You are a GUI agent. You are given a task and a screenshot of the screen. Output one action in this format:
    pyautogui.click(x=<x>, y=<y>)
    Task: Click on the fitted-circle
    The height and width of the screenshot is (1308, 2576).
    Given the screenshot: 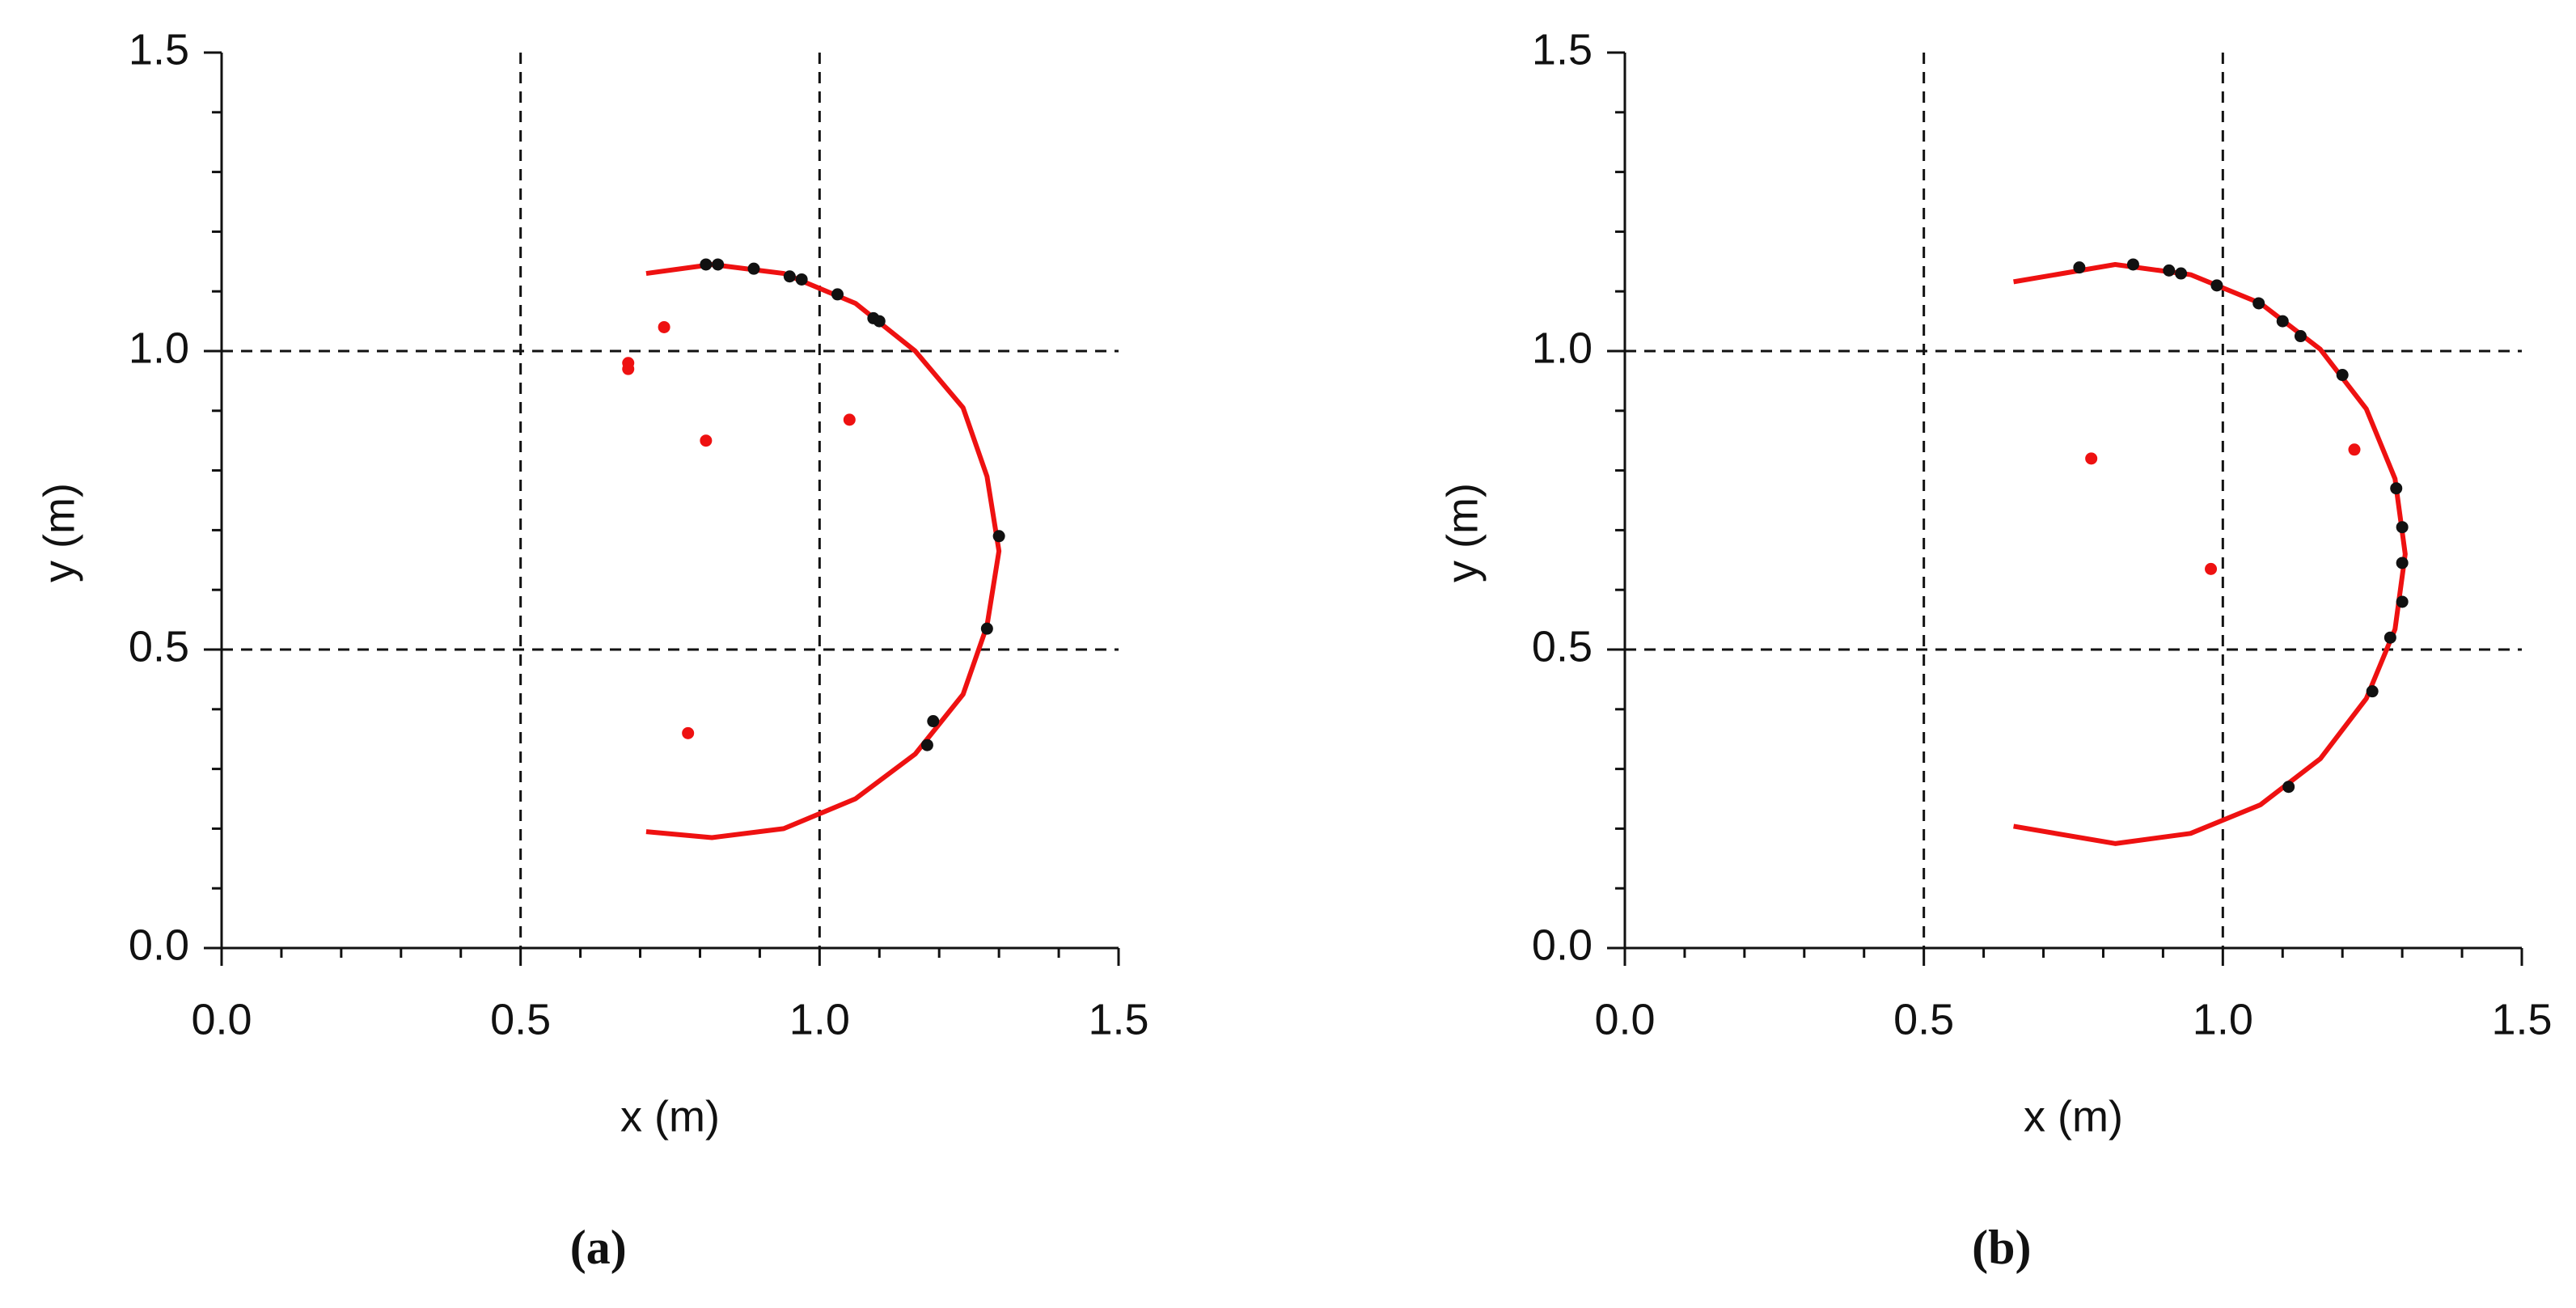 What is the action you would take?
    pyautogui.click(x=823, y=550)
    